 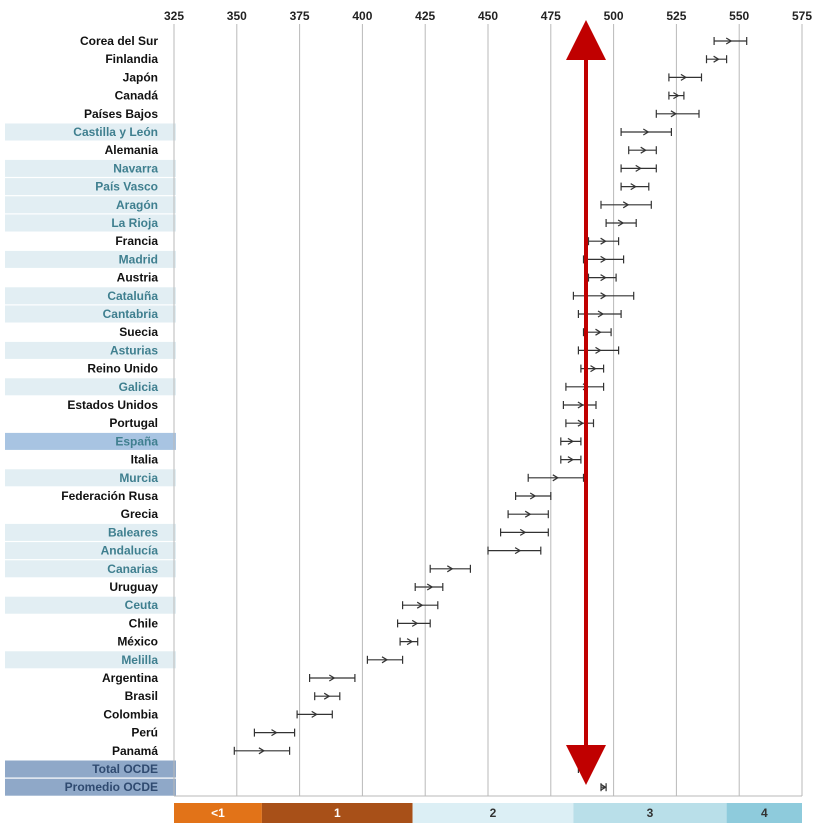 I want to click on level-label-2: 2, so click(x=493, y=813).